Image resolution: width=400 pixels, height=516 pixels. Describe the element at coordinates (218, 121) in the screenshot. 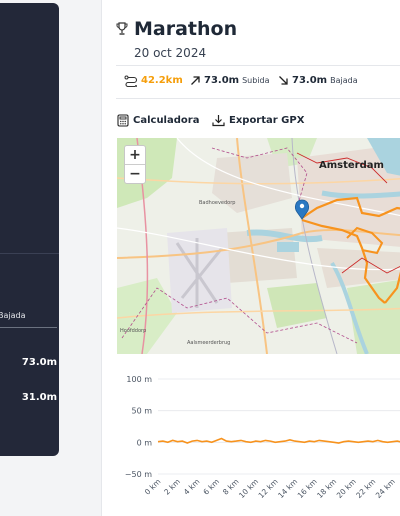

I see `download-icon` at that location.